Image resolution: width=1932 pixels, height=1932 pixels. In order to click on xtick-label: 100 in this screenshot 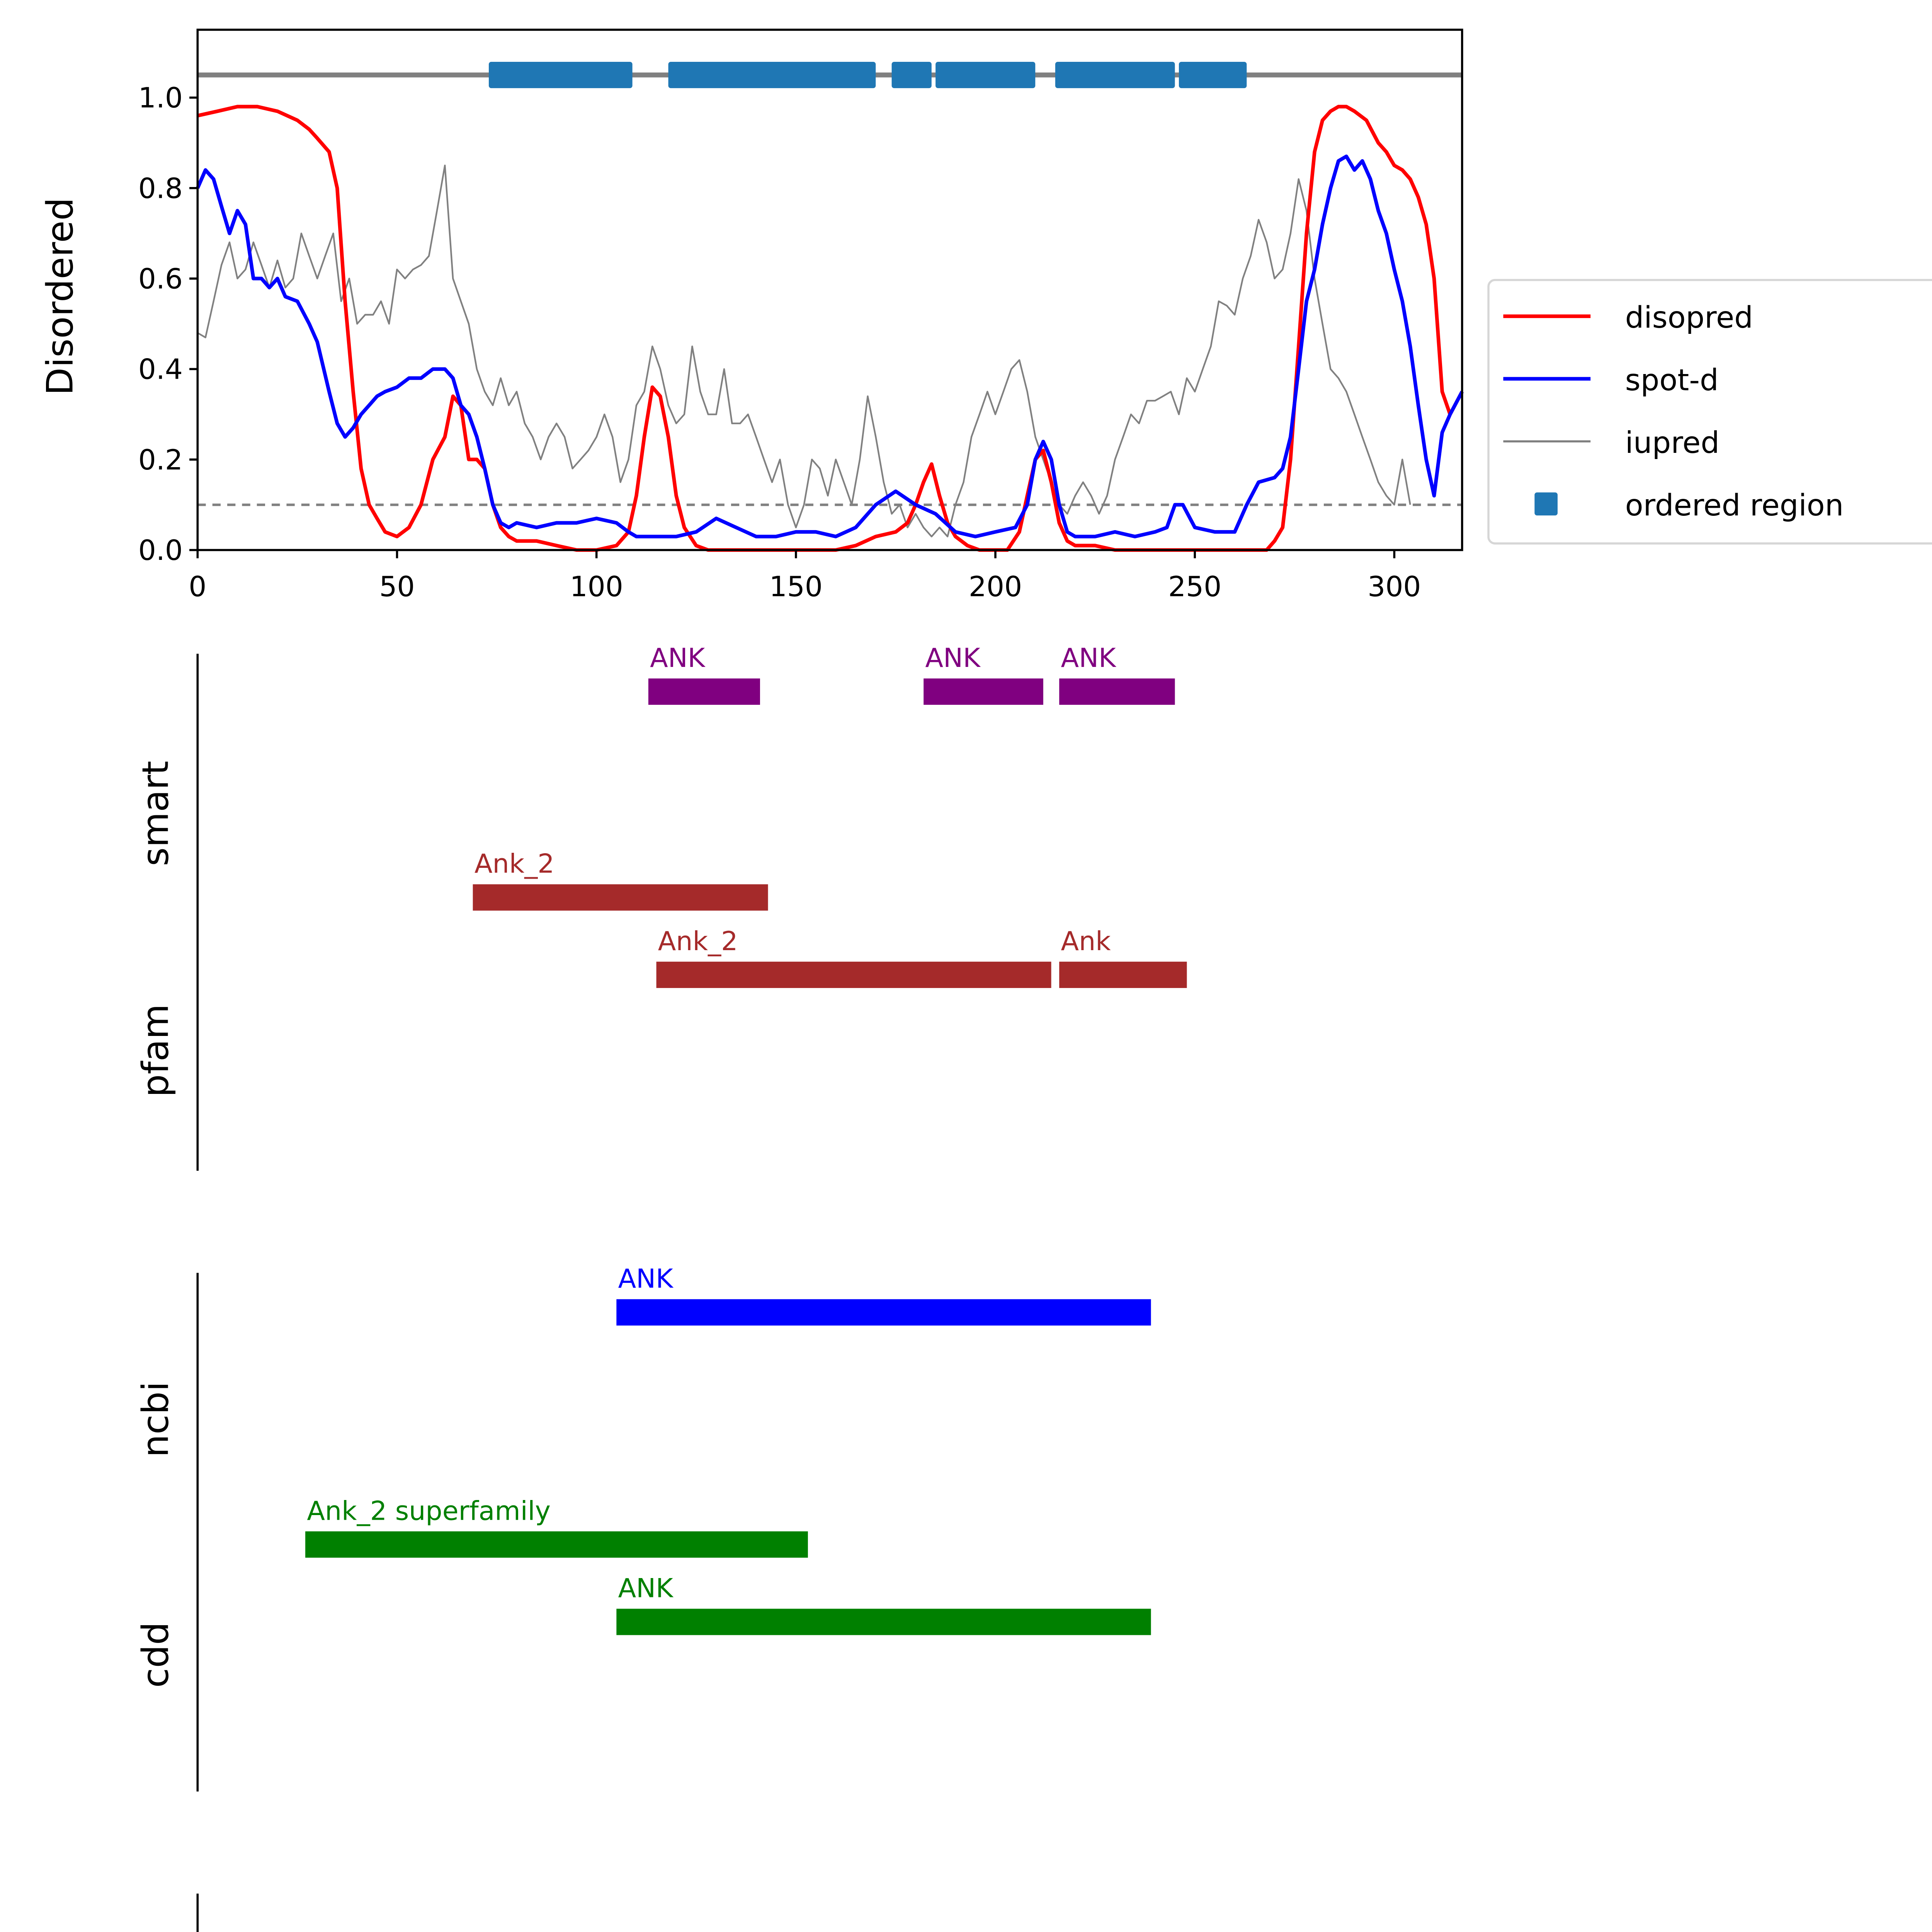, I will do `click(596, 587)`.